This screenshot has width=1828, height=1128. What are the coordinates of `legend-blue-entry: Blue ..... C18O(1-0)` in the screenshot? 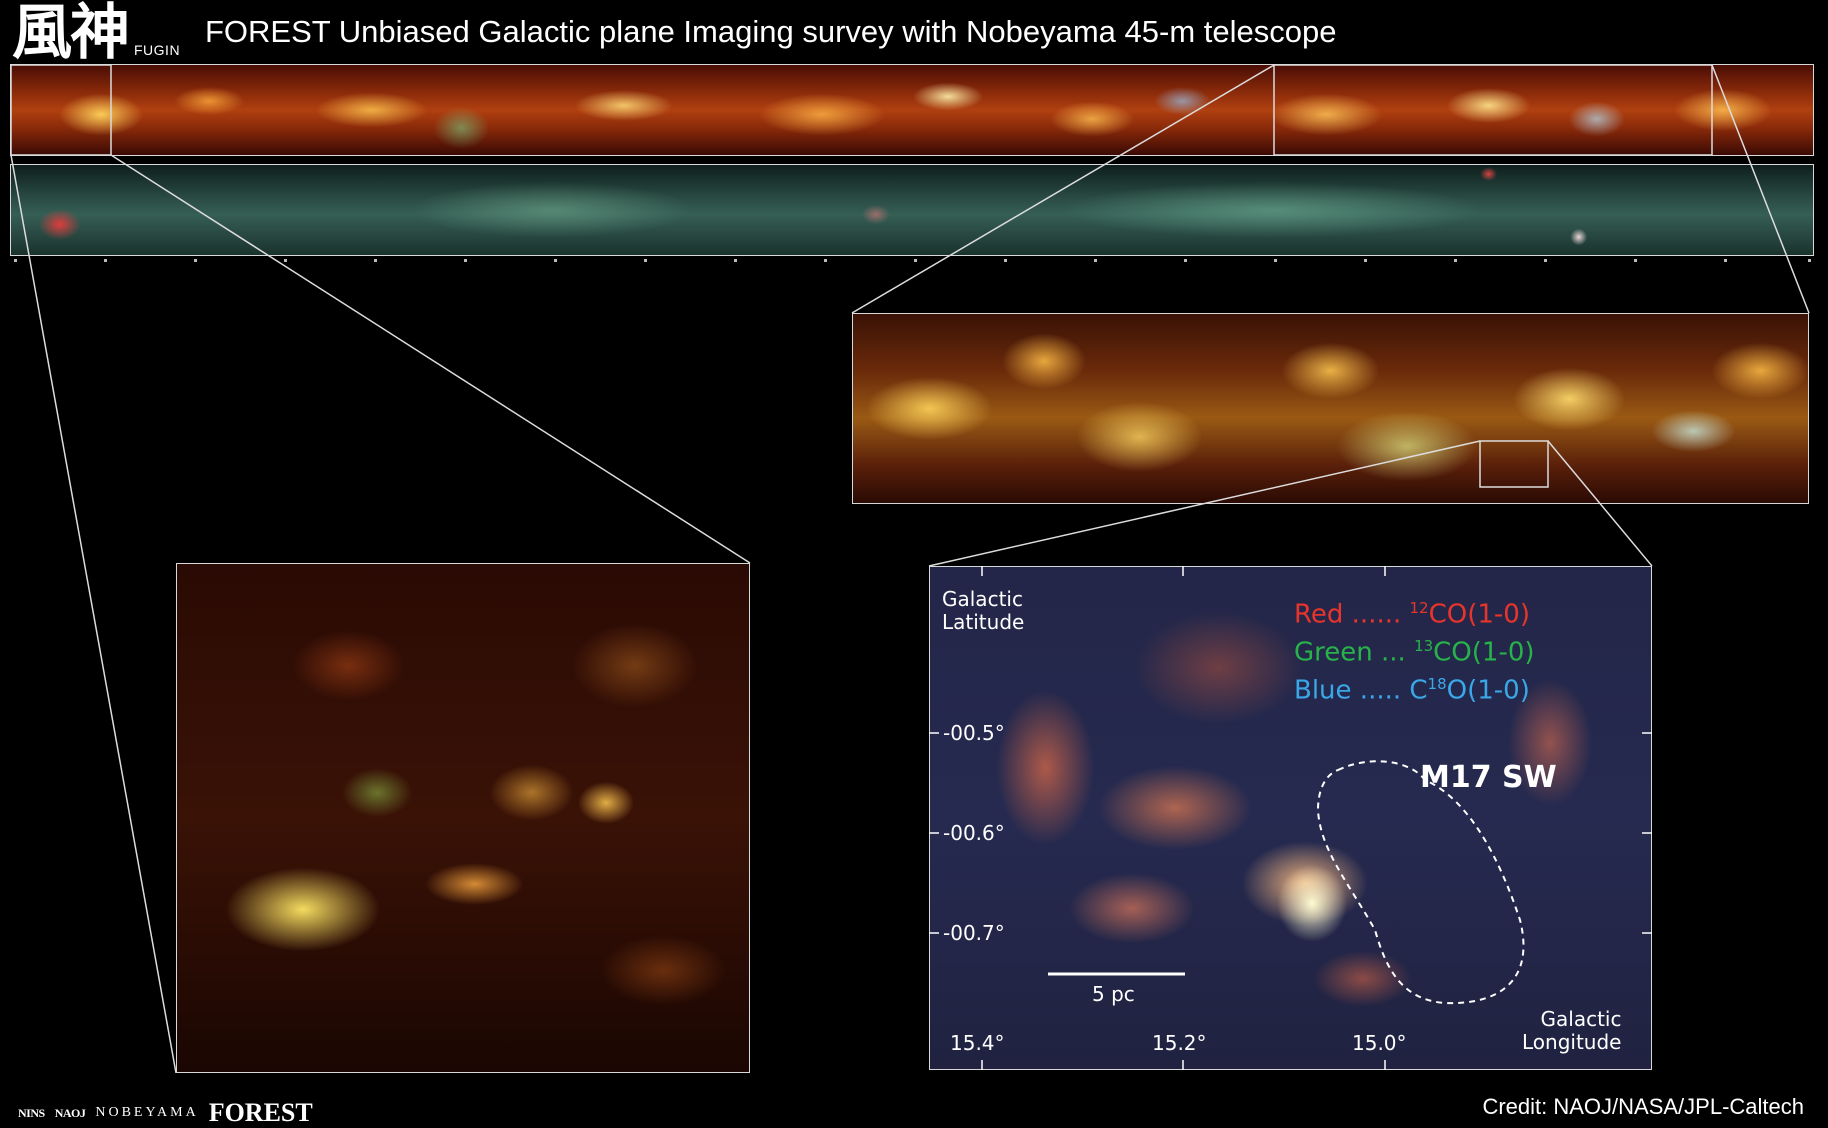 It's located at (1412, 690).